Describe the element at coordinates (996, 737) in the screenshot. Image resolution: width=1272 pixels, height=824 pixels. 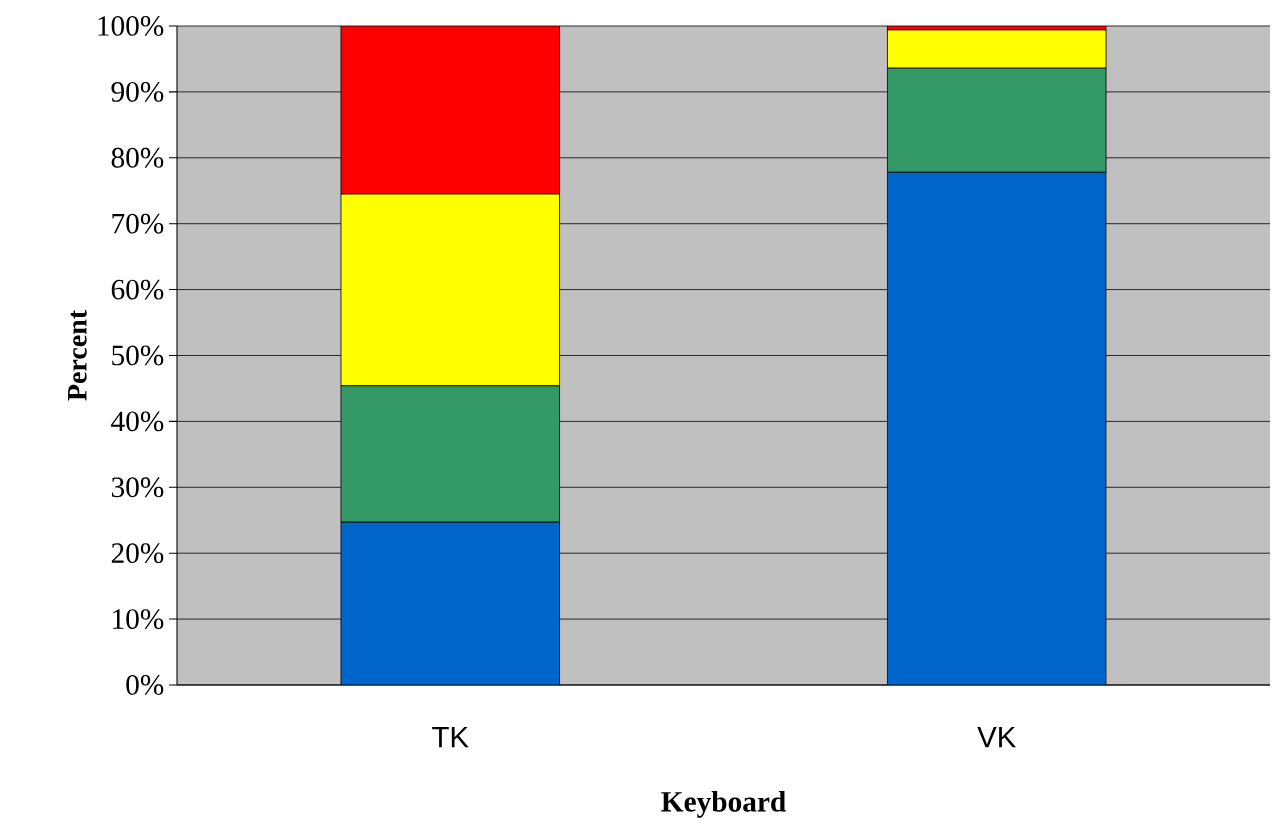
I see `x-tick-label: VK` at that location.